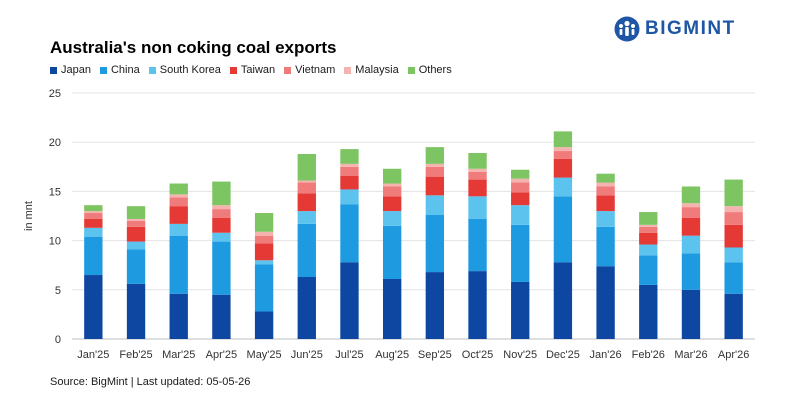  Describe the element at coordinates (258, 70) in the screenshot. I see `legend-label: Taiwan` at that location.